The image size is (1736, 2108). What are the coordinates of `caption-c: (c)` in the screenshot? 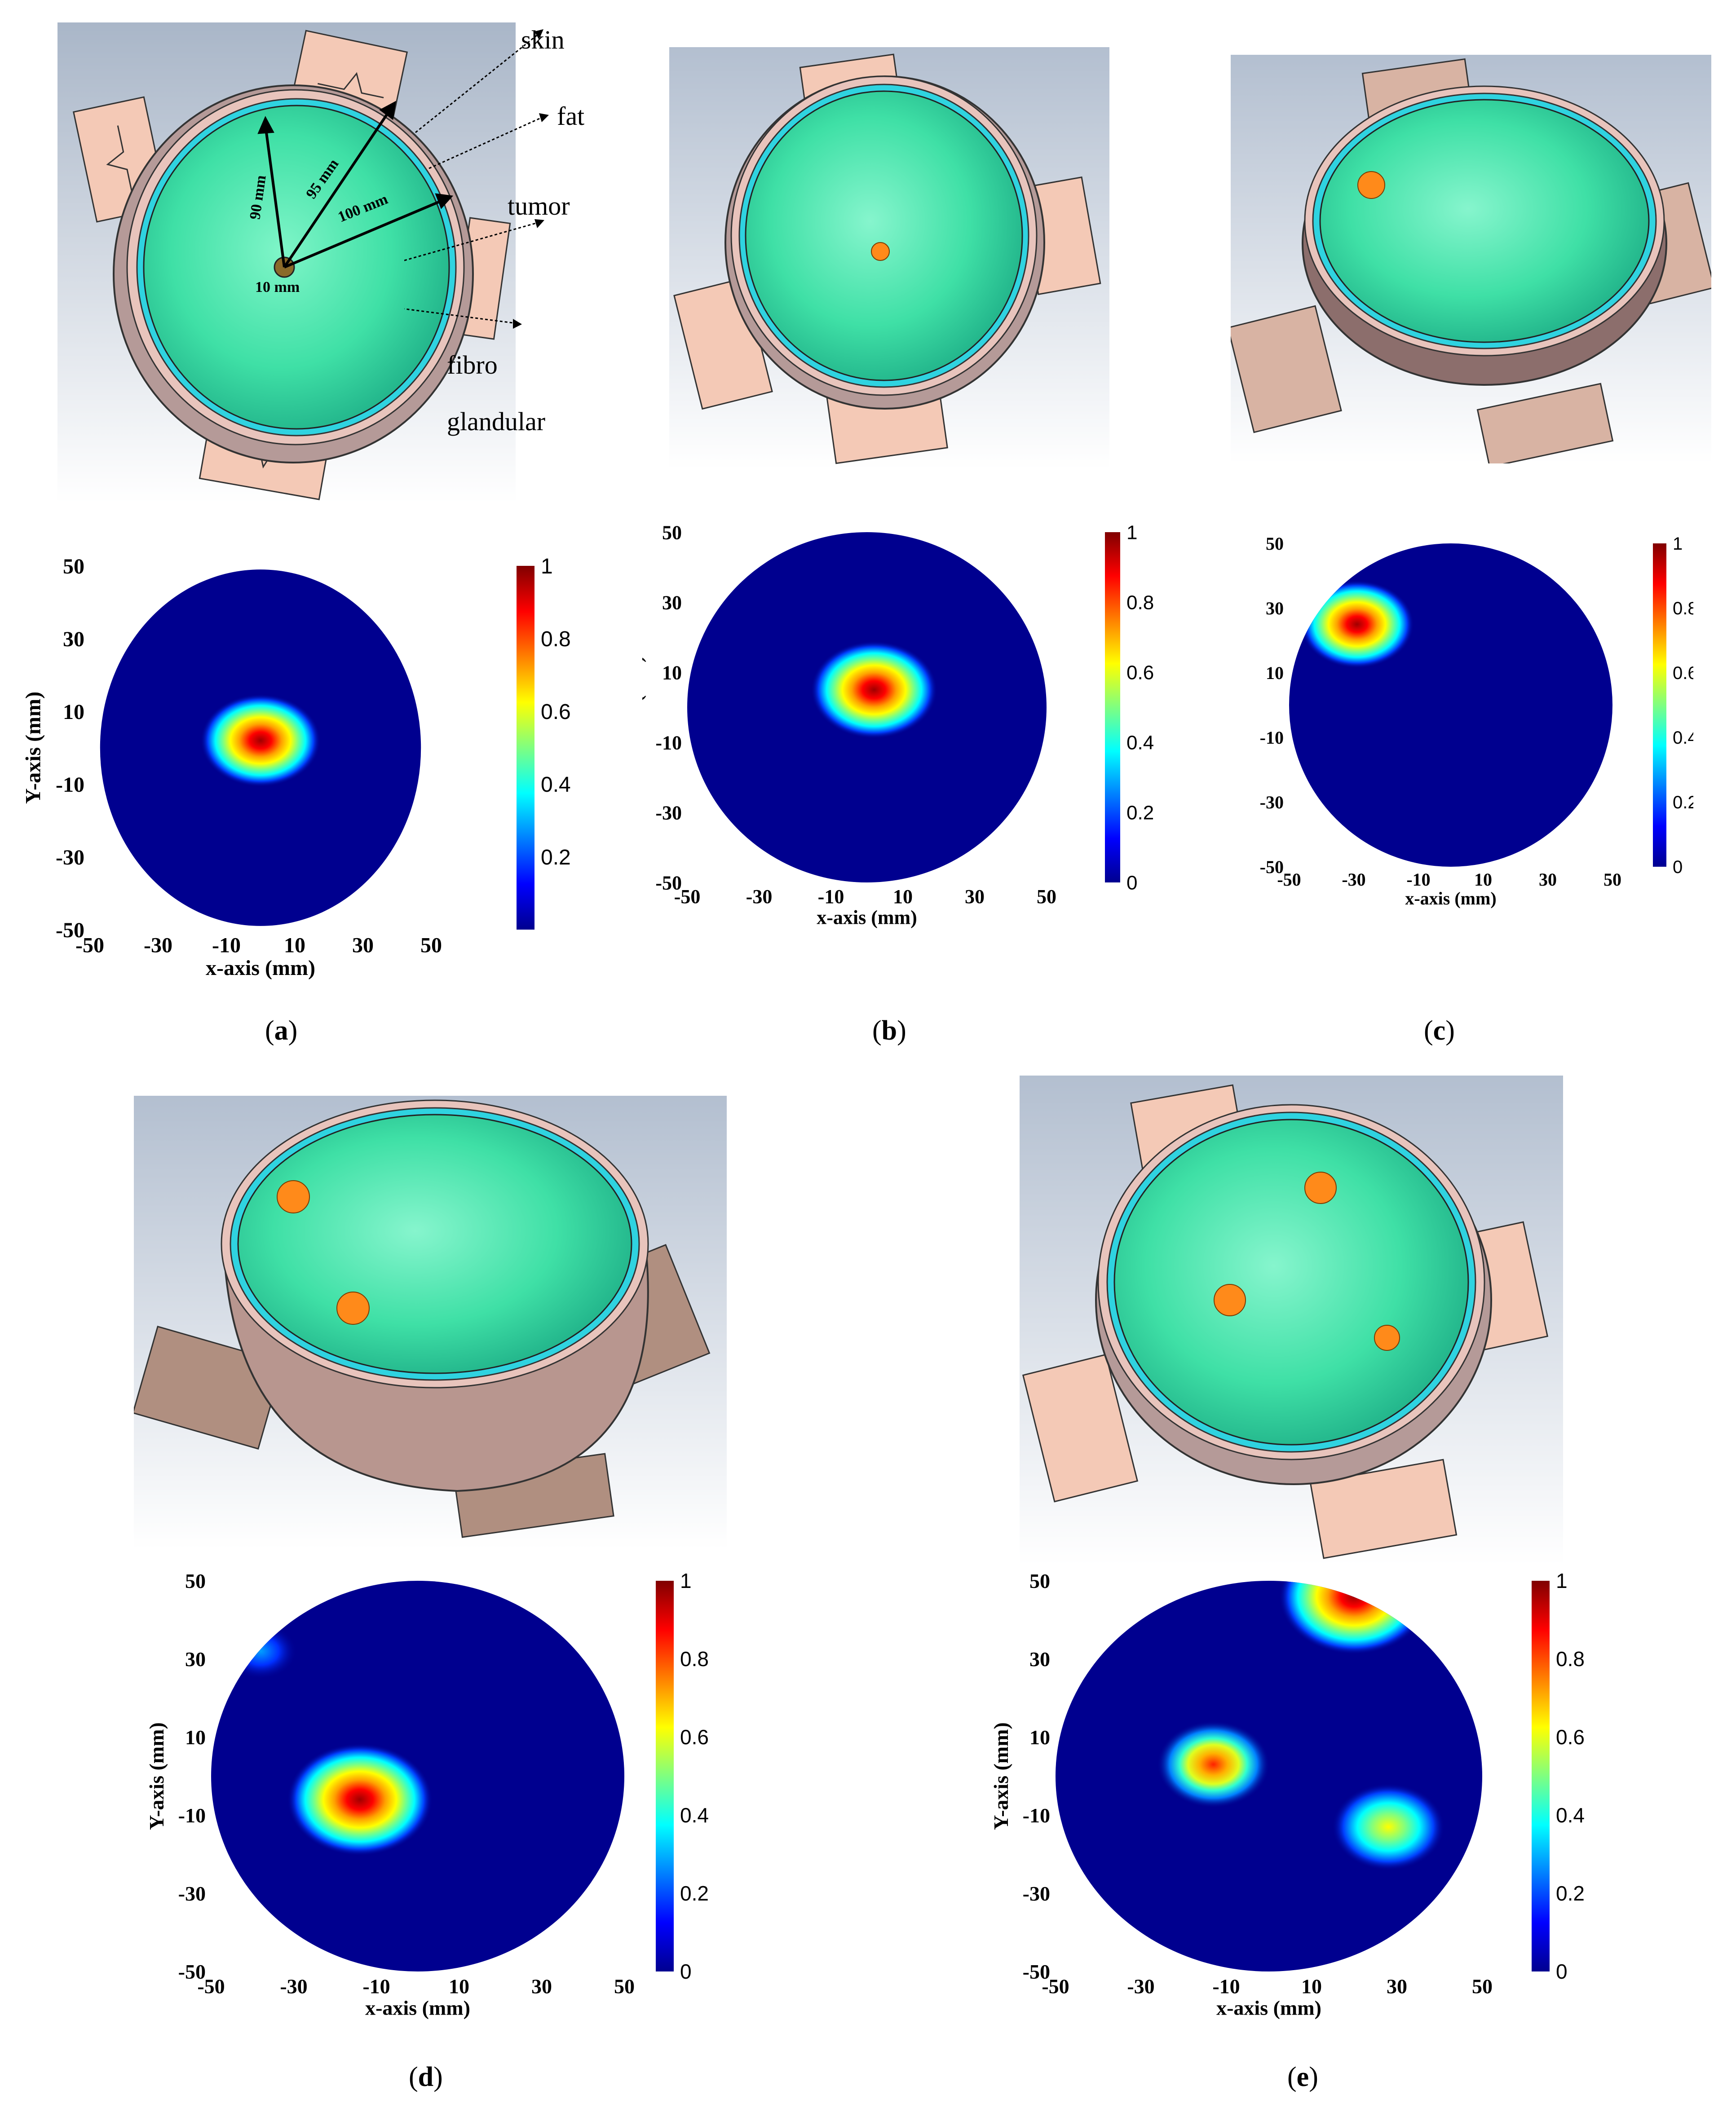 It's located at (1439, 1030).